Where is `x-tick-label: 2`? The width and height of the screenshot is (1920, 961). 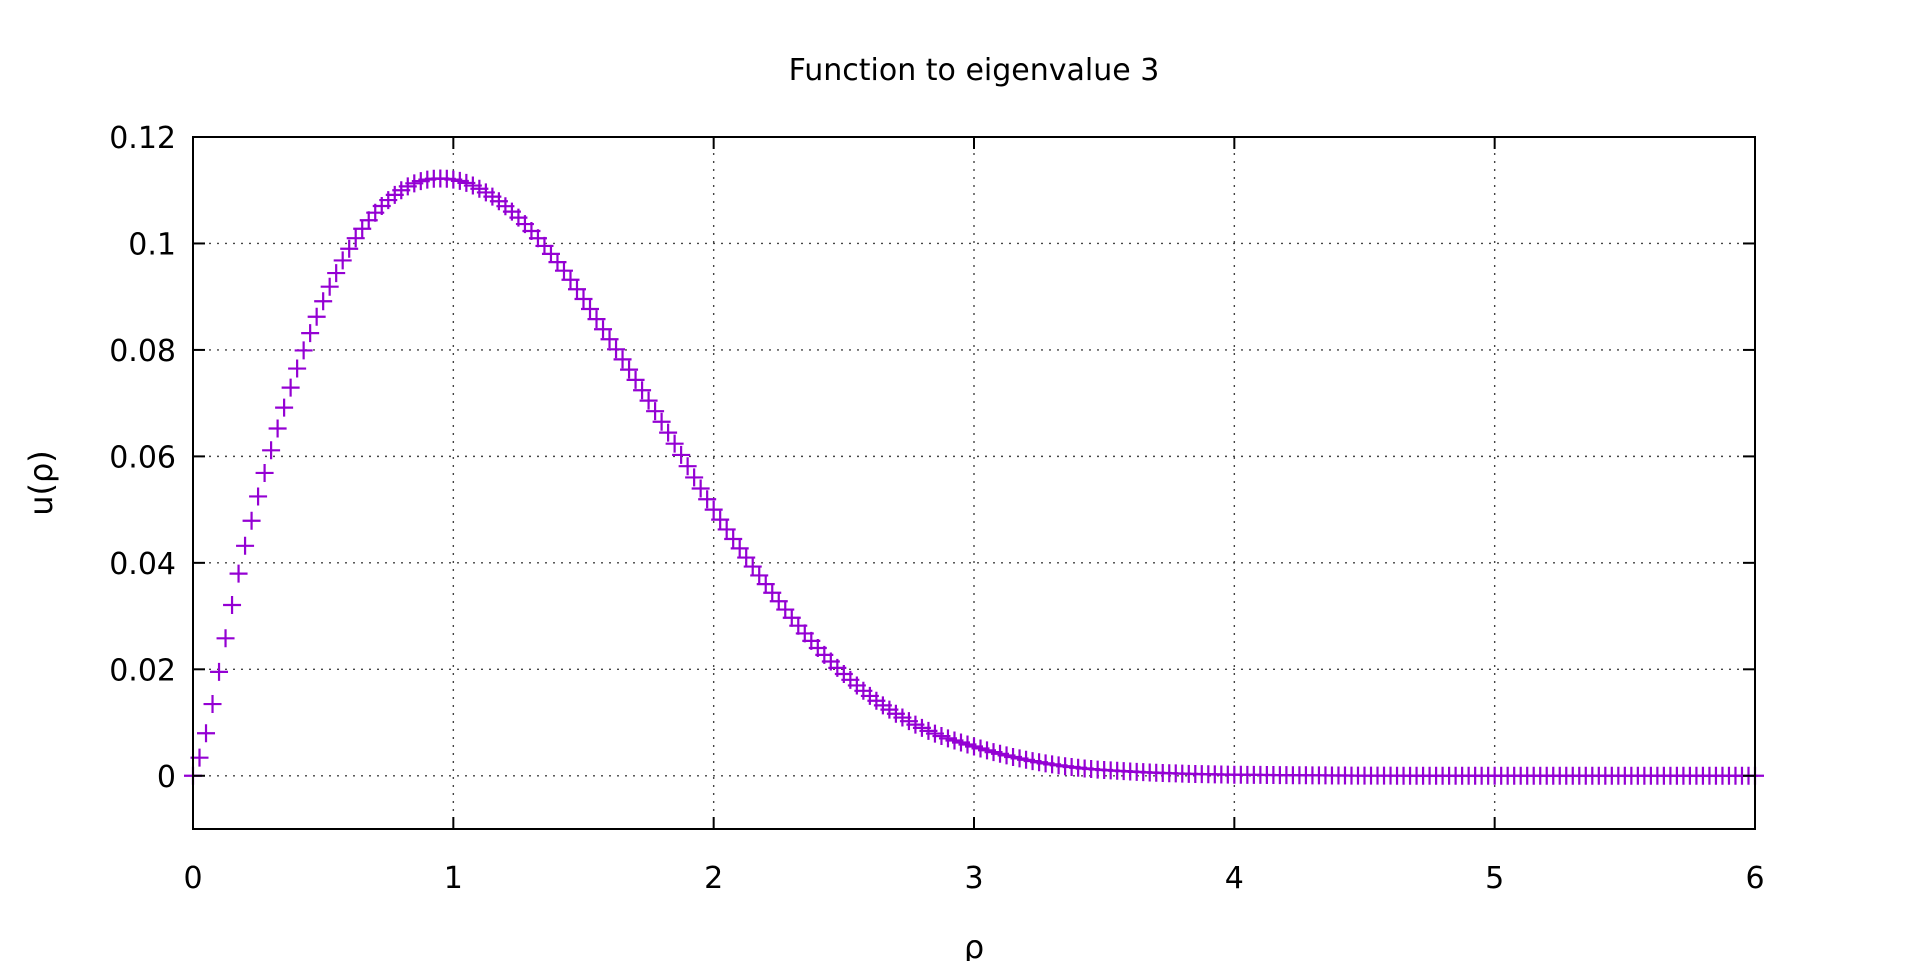 x-tick-label: 2 is located at coordinates (713, 878).